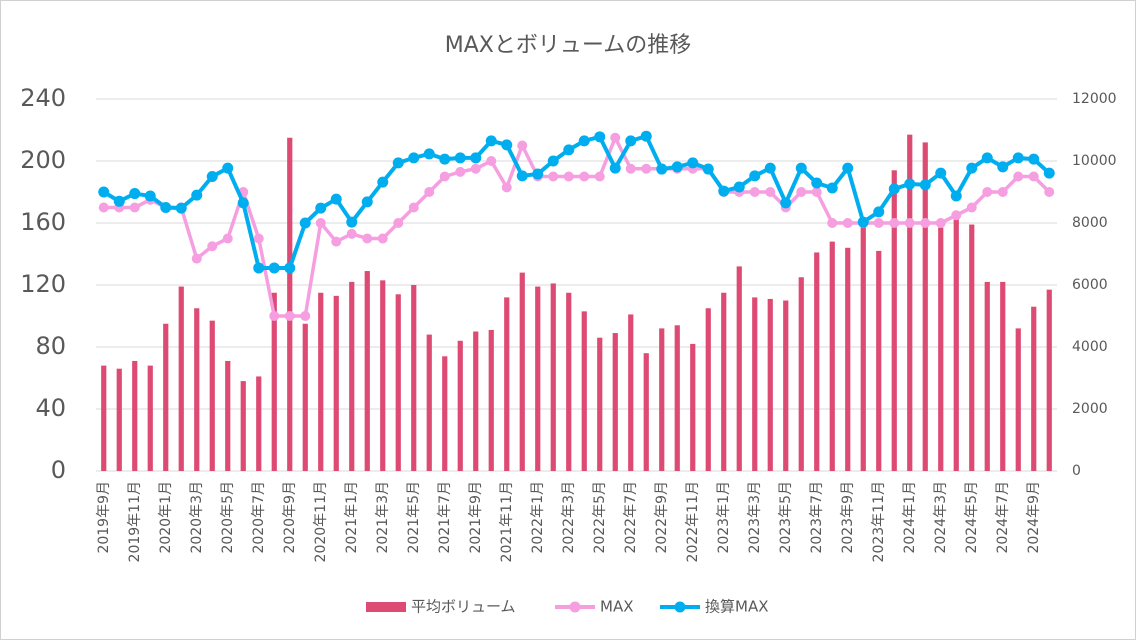 The width and height of the screenshot is (1136, 644). I want to click on x-tick-label: 2022年11月, so click(693, 521).